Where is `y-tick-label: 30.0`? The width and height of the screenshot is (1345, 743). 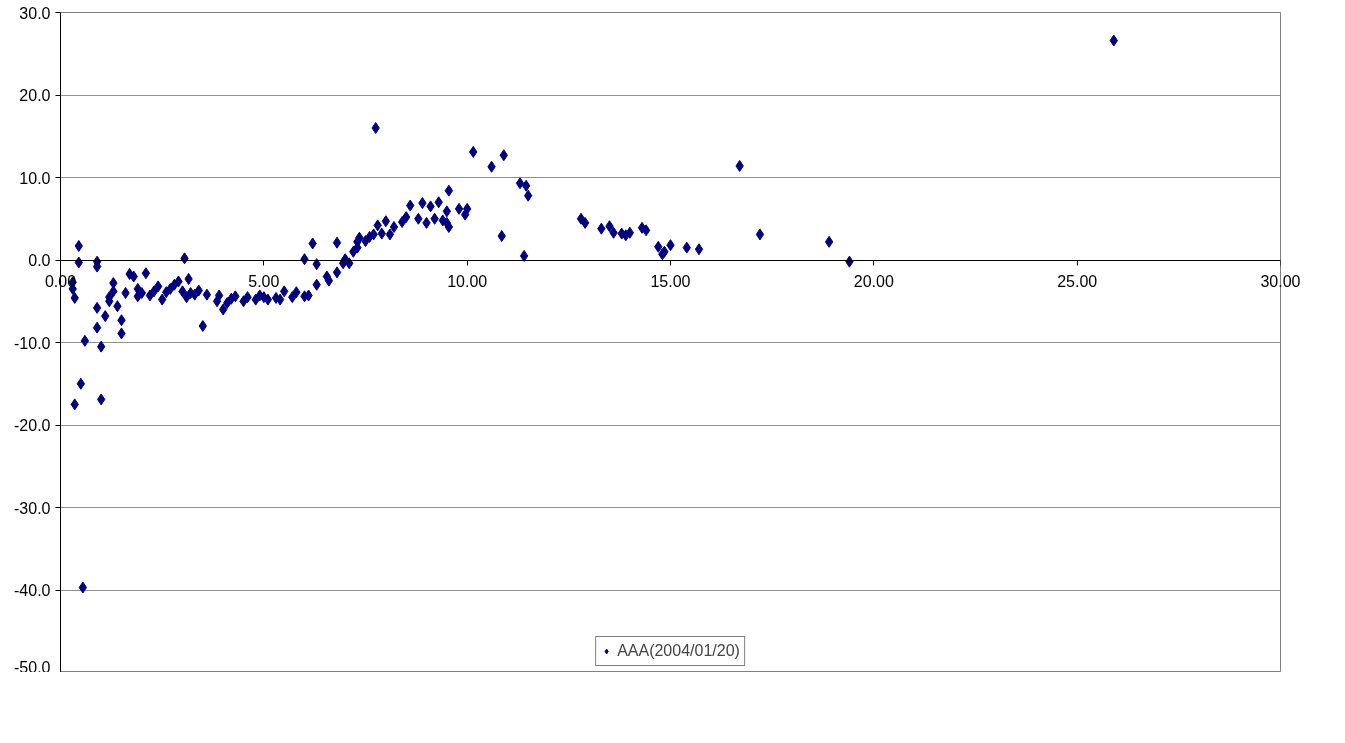 y-tick-label: 30.0 is located at coordinates (35, 13).